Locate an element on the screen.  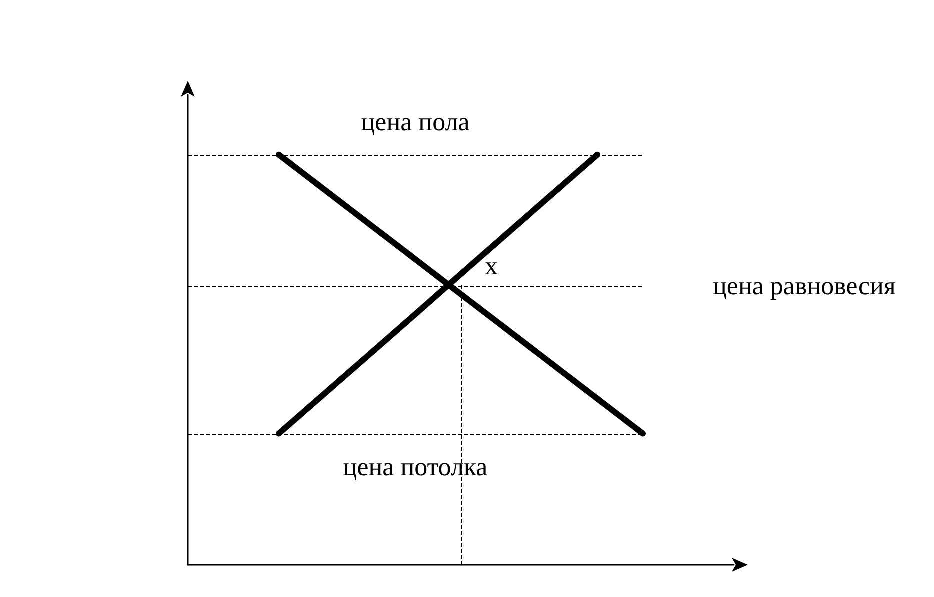
annotation: x is located at coordinates (491, 266).